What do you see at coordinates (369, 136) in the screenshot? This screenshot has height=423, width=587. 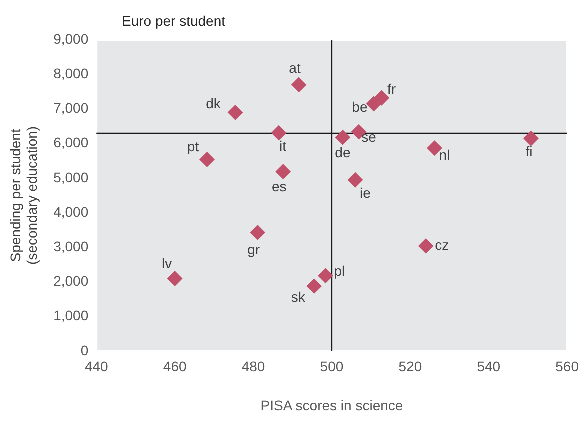 I see `annotation: se` at bounding box center [369, 136].